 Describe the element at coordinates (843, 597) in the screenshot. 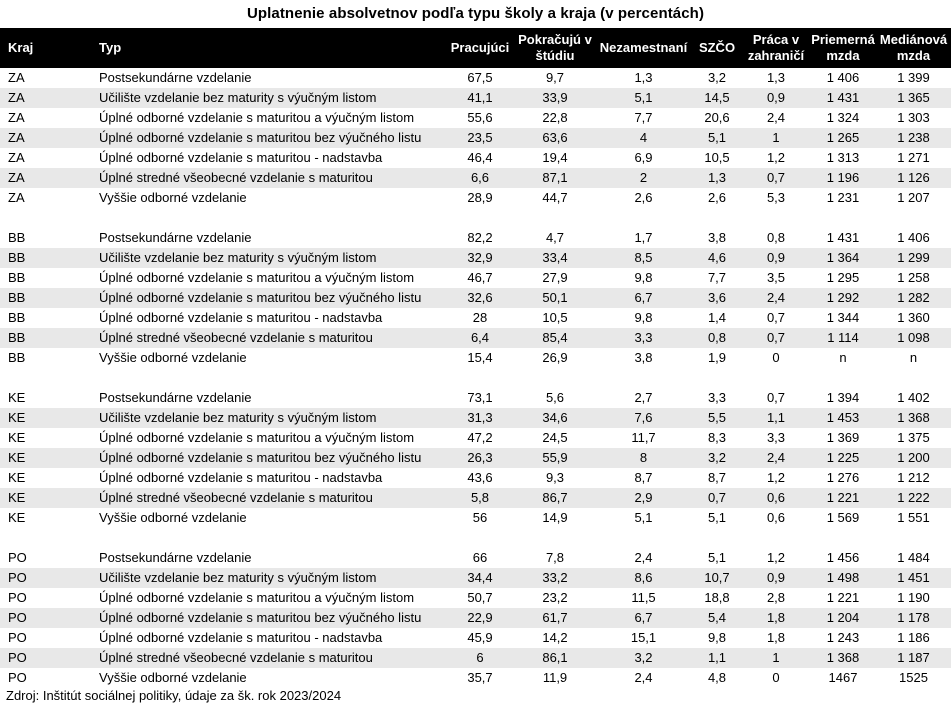

I see `value-cell: 1 221` at that location.